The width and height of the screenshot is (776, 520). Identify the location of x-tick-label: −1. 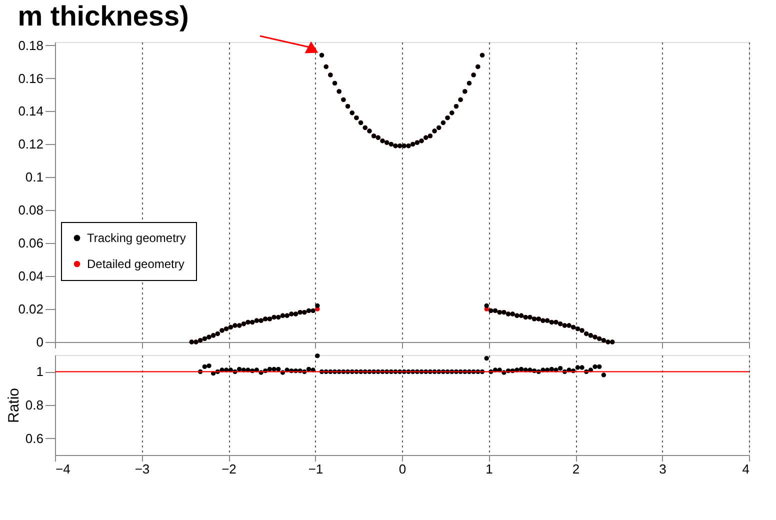
(316, 469).